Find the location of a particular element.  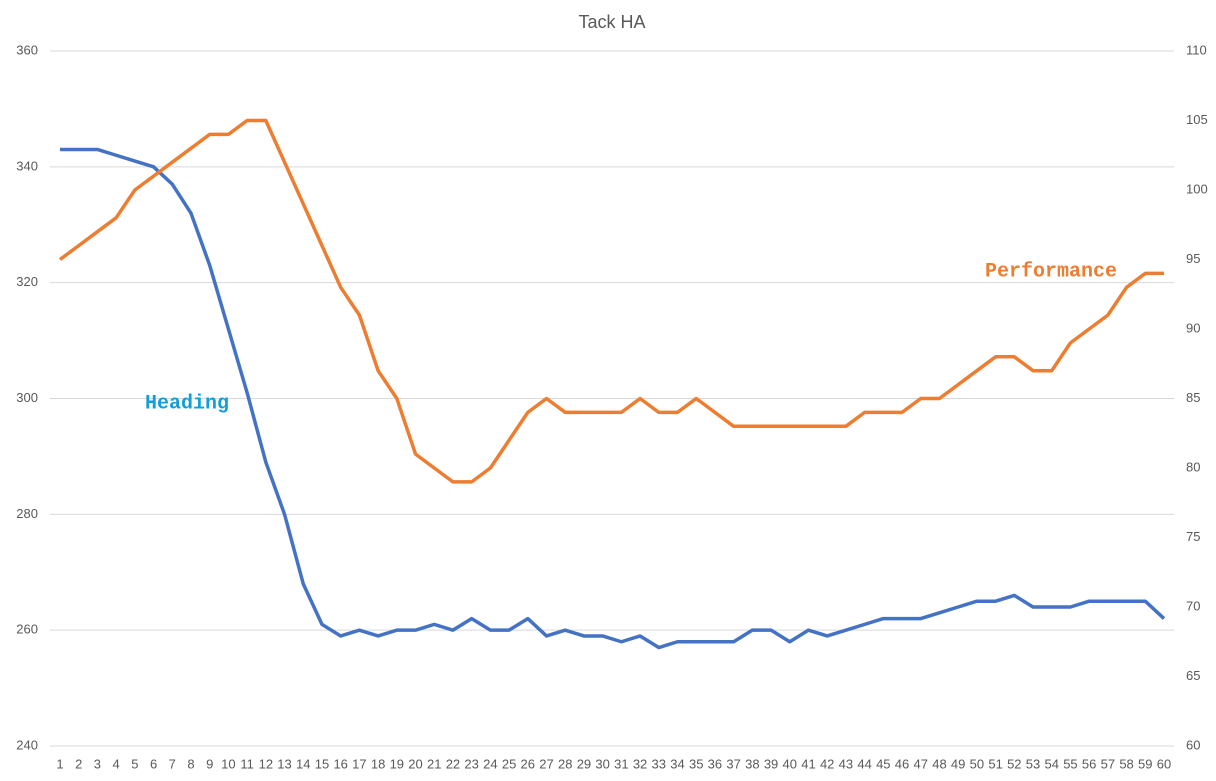

x-tick-label: 9 is located at coordinates (209, 763).